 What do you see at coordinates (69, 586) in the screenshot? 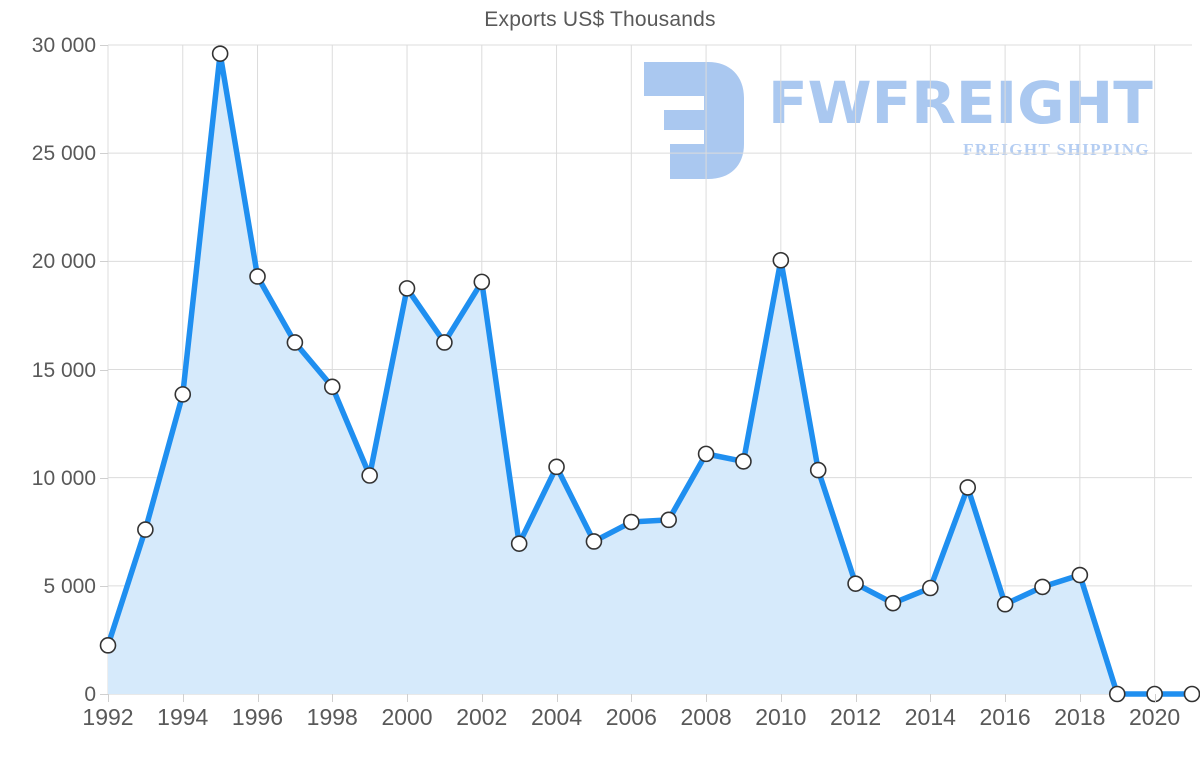
I see `y-axis-tick-label: 5 000` at bounding box center [69, 586].